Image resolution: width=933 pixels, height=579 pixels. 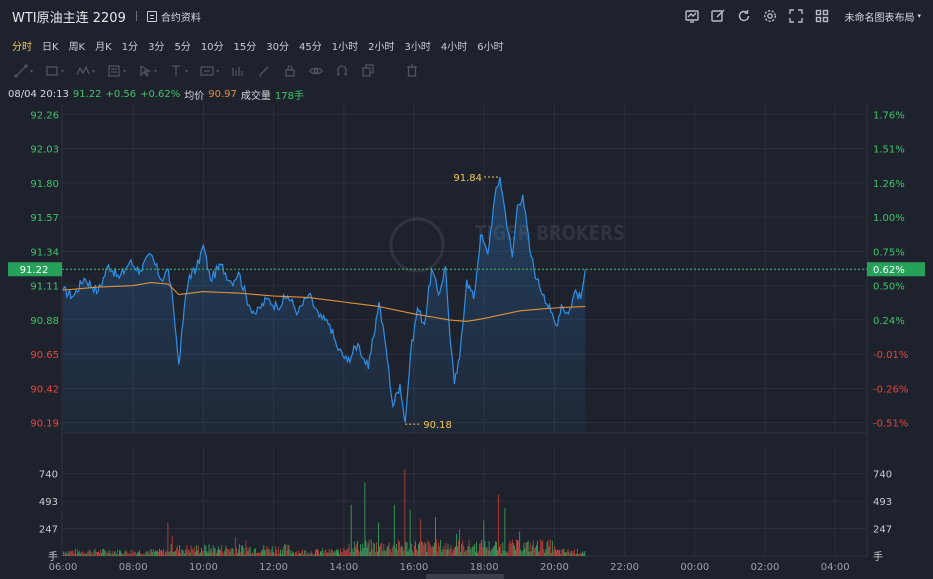 I want to click on x-tick-label: 16:00, so click(x=414, y=567).